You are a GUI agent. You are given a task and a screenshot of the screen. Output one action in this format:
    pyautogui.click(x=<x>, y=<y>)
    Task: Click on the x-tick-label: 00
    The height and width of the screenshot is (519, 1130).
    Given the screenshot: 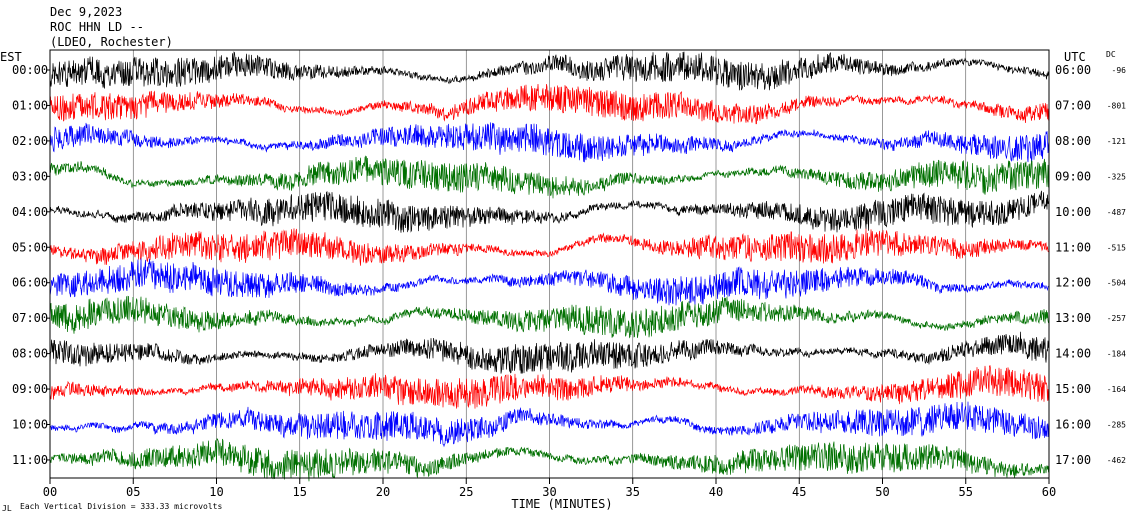 What is the action you would take?
    pyautogui.click(x=50, y=492)
    